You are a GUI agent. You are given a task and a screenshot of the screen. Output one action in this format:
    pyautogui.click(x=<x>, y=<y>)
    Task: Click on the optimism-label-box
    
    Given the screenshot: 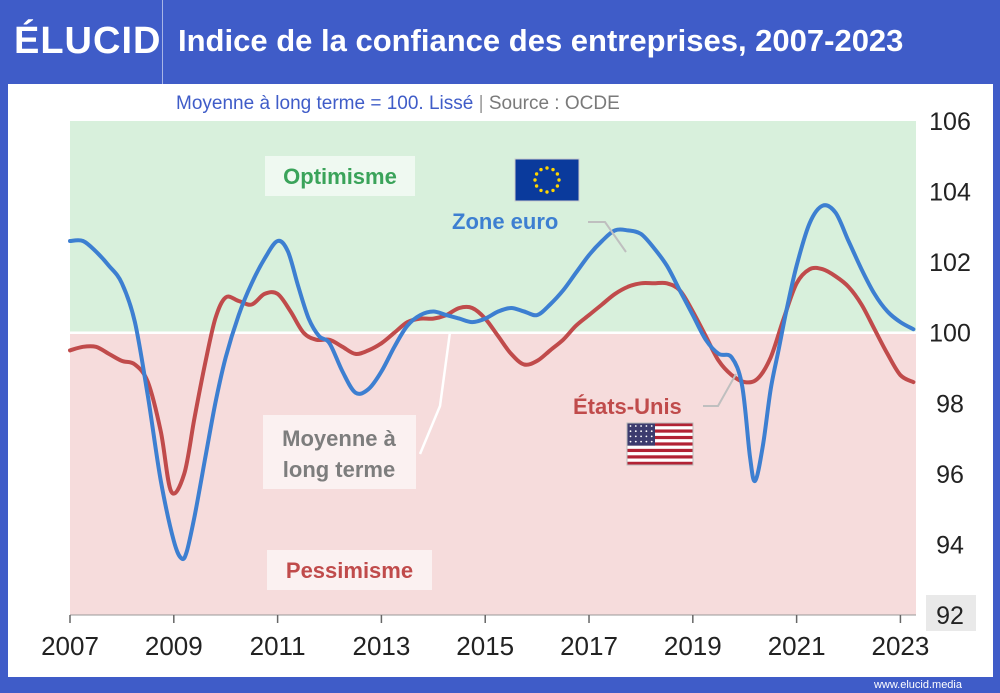 What is the action you would take?
    pyautogui.click(x=340, y=176)
    